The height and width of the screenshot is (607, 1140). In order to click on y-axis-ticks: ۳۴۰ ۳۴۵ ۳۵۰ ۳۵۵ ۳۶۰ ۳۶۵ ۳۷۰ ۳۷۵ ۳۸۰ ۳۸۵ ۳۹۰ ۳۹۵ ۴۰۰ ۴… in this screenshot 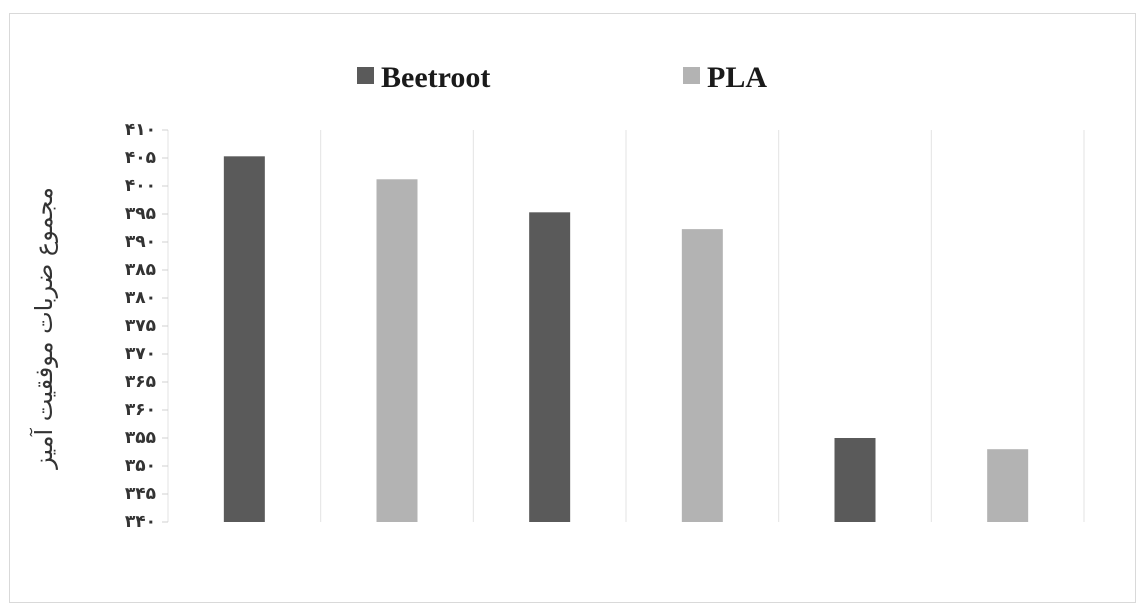, I will do `click(146, 326)`.